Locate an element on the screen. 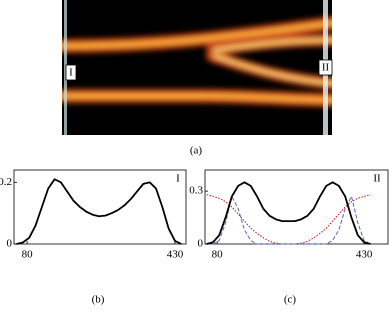 This screenshot has height=312, width=392. y-tick-label: 0.3 is located at coordinates (196, 191).